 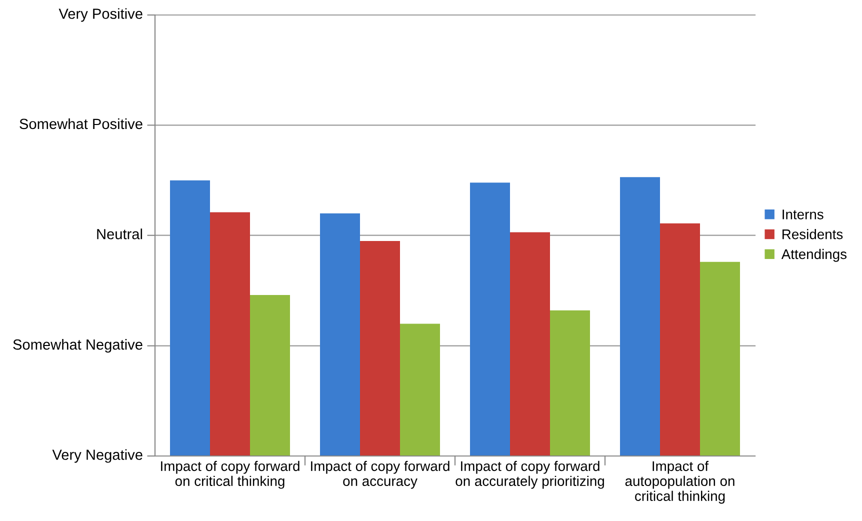 What do you see at coordinates (530, 474) in the screenshot?
I see `x-tick-label: Impact of copy forward on accurately prioritizing` at bounding box center [530, 474].